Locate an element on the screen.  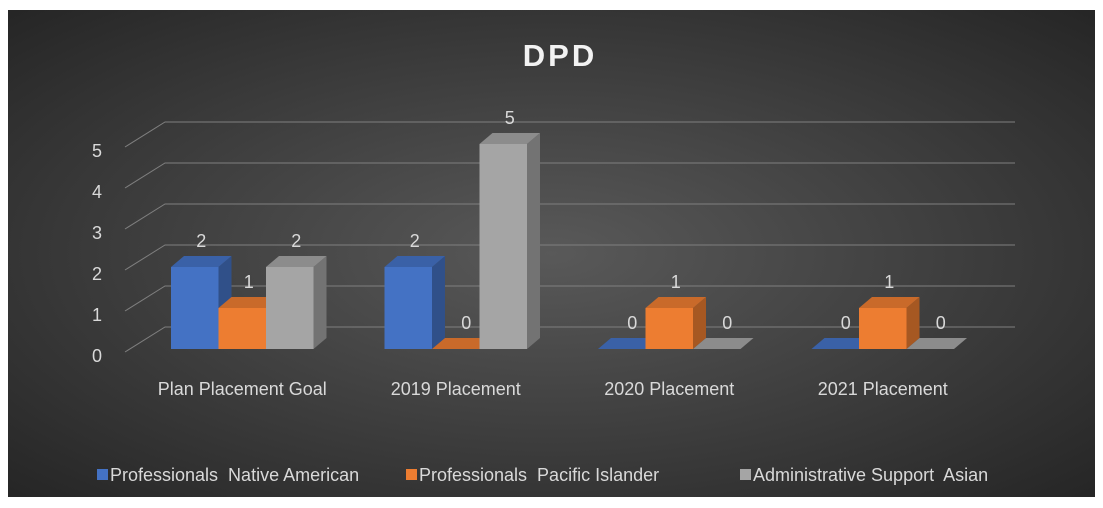
data-label: 5 is located at coordinates (510, 118).